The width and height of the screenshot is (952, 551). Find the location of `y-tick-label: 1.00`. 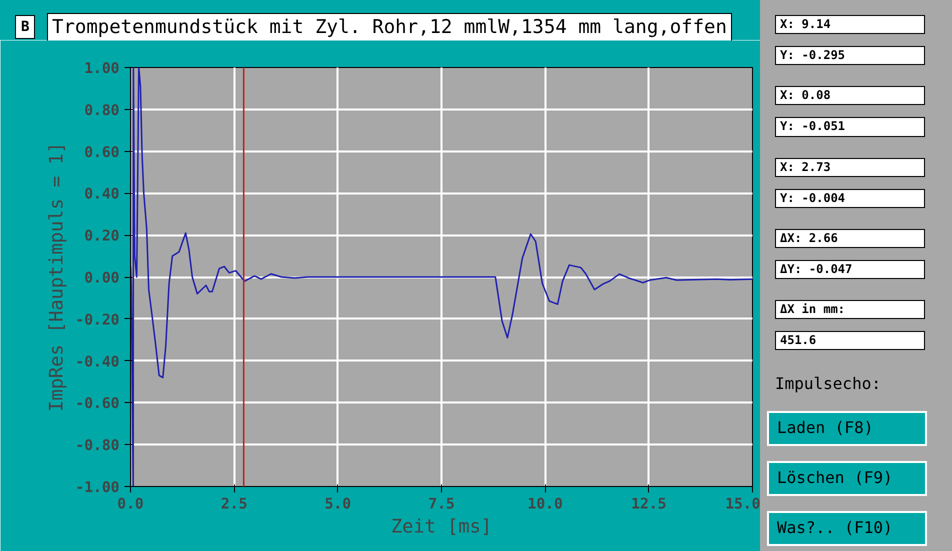

y-tick-label: 1.00 is located at coordinates (102, 68).